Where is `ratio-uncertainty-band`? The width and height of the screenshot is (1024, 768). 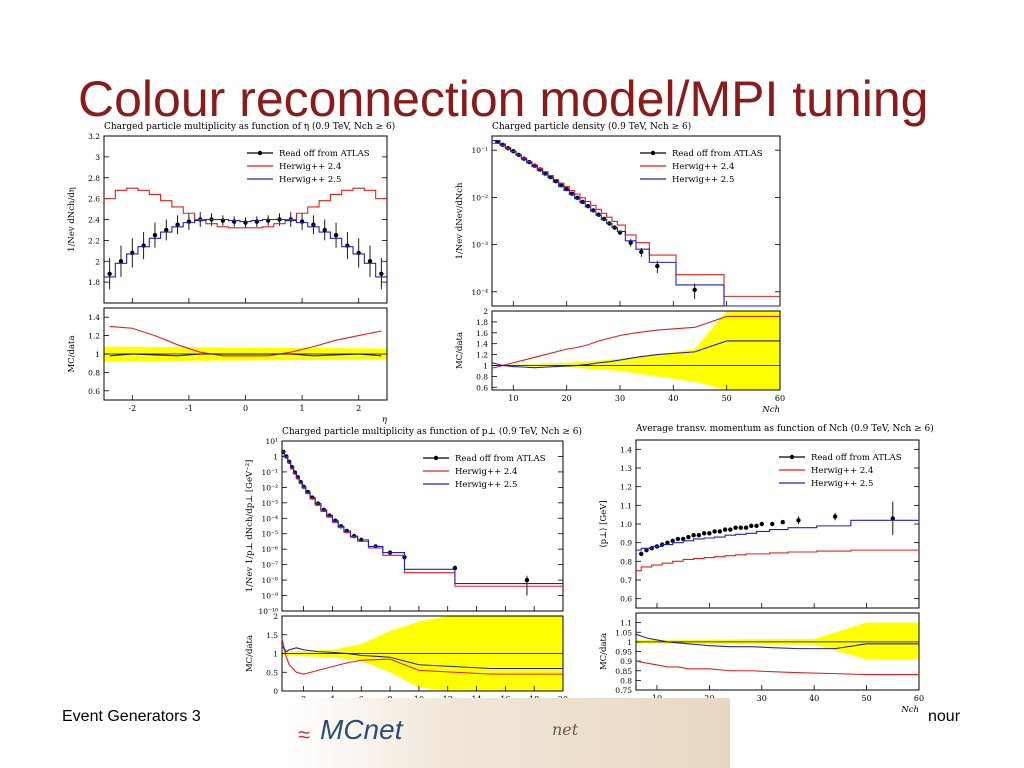
ratio-uncertainty-band is located at coordinates (777, 641).